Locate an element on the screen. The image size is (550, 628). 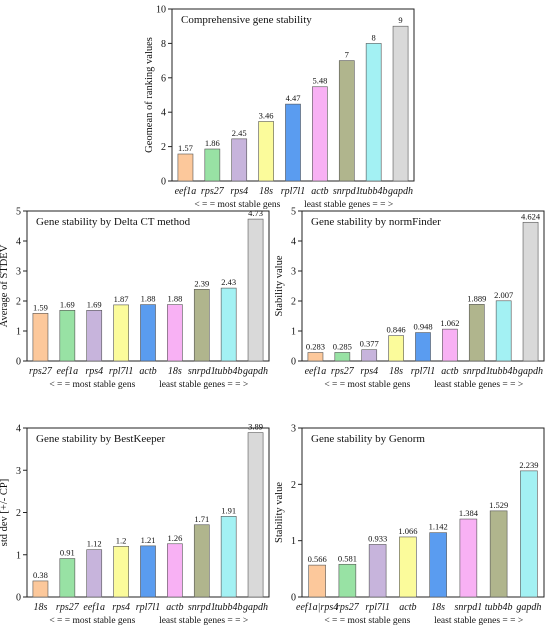
data-label: 1.71 is located at coordinates (201, 519).